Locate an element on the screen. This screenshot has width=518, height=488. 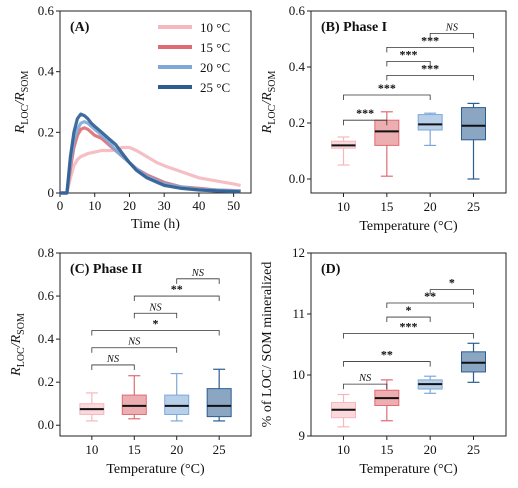
sig-label-3: * is located at coordinates (156, 324).